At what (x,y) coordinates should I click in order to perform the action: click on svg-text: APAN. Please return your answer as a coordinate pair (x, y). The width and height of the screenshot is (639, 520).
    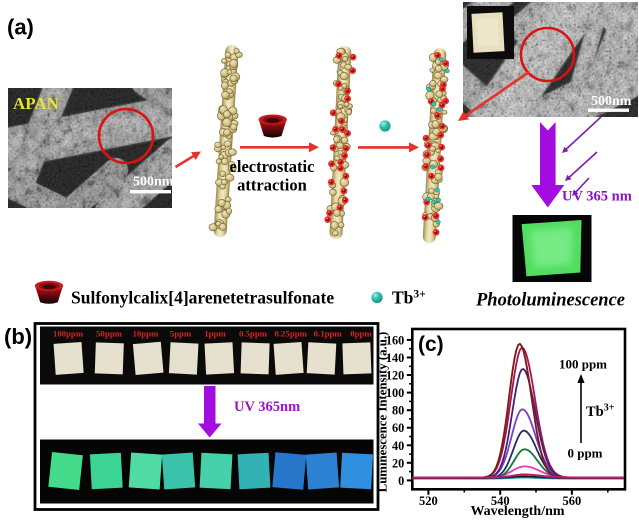
    Looking at the image, I should click on (36, 103).